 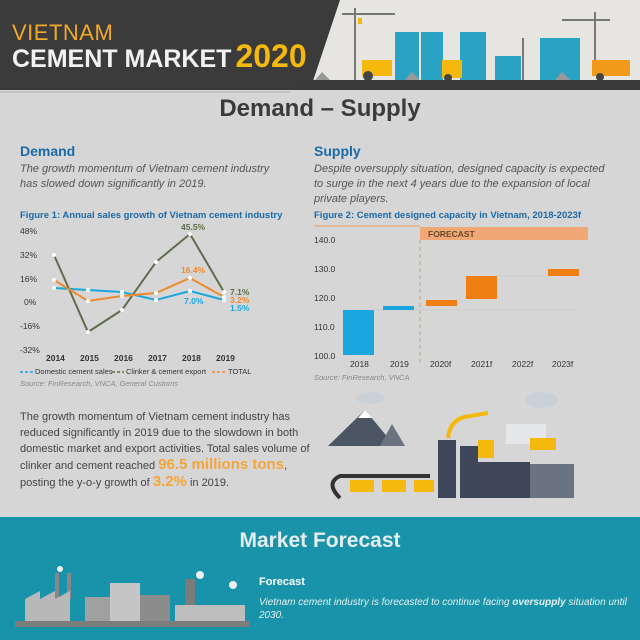 What do you see at coordinates (122, 59) in the screenshot?
I see `title-main-text: CEMENT MARKET` at bounding box center [122, 59].